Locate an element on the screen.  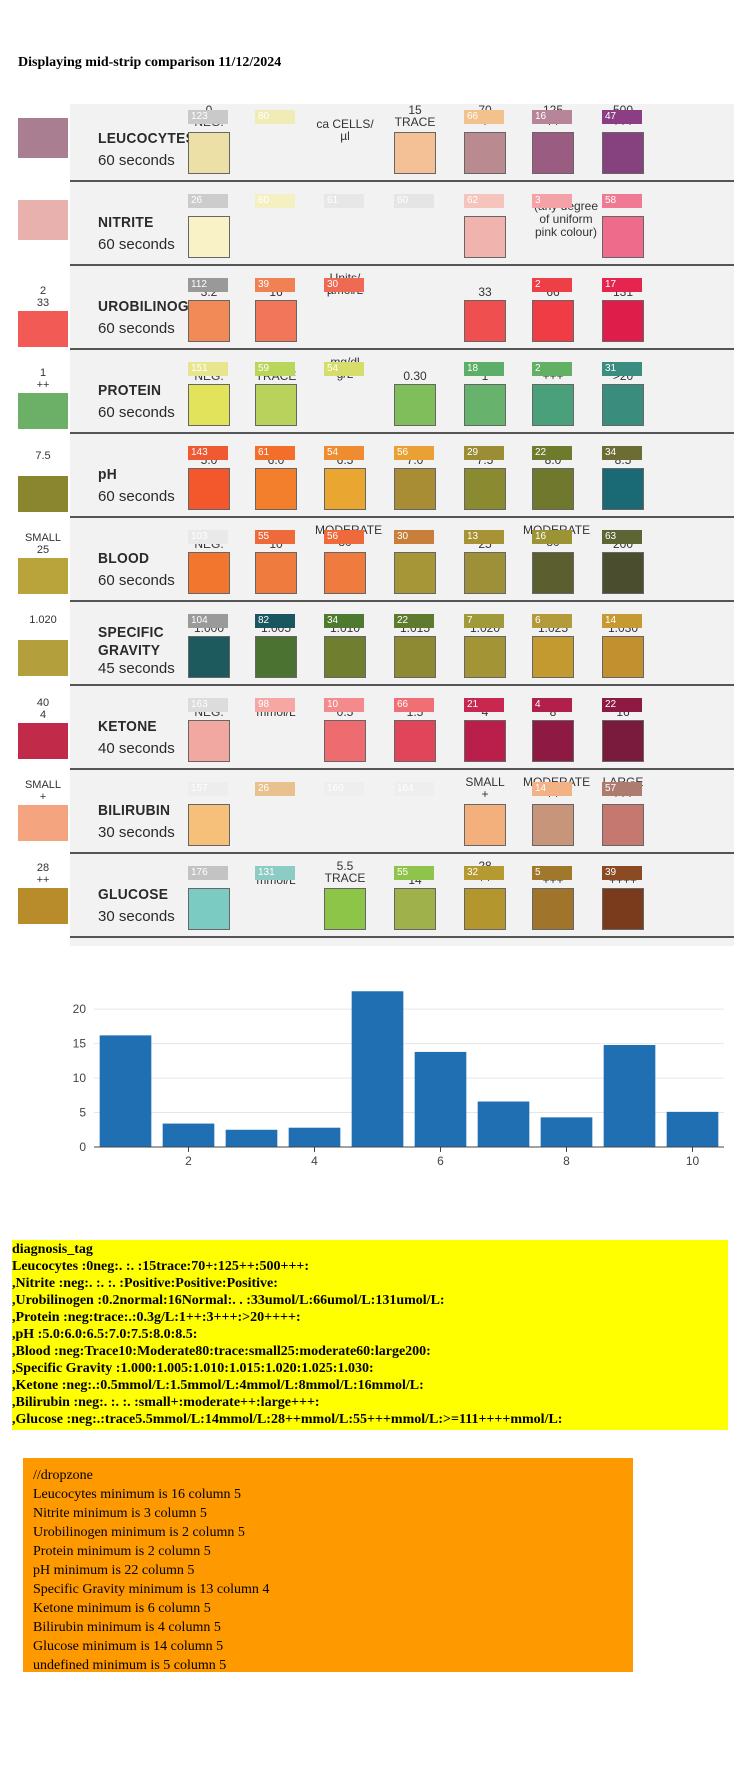
x-tick-label: 8 is located at coordinates (566, 1161).